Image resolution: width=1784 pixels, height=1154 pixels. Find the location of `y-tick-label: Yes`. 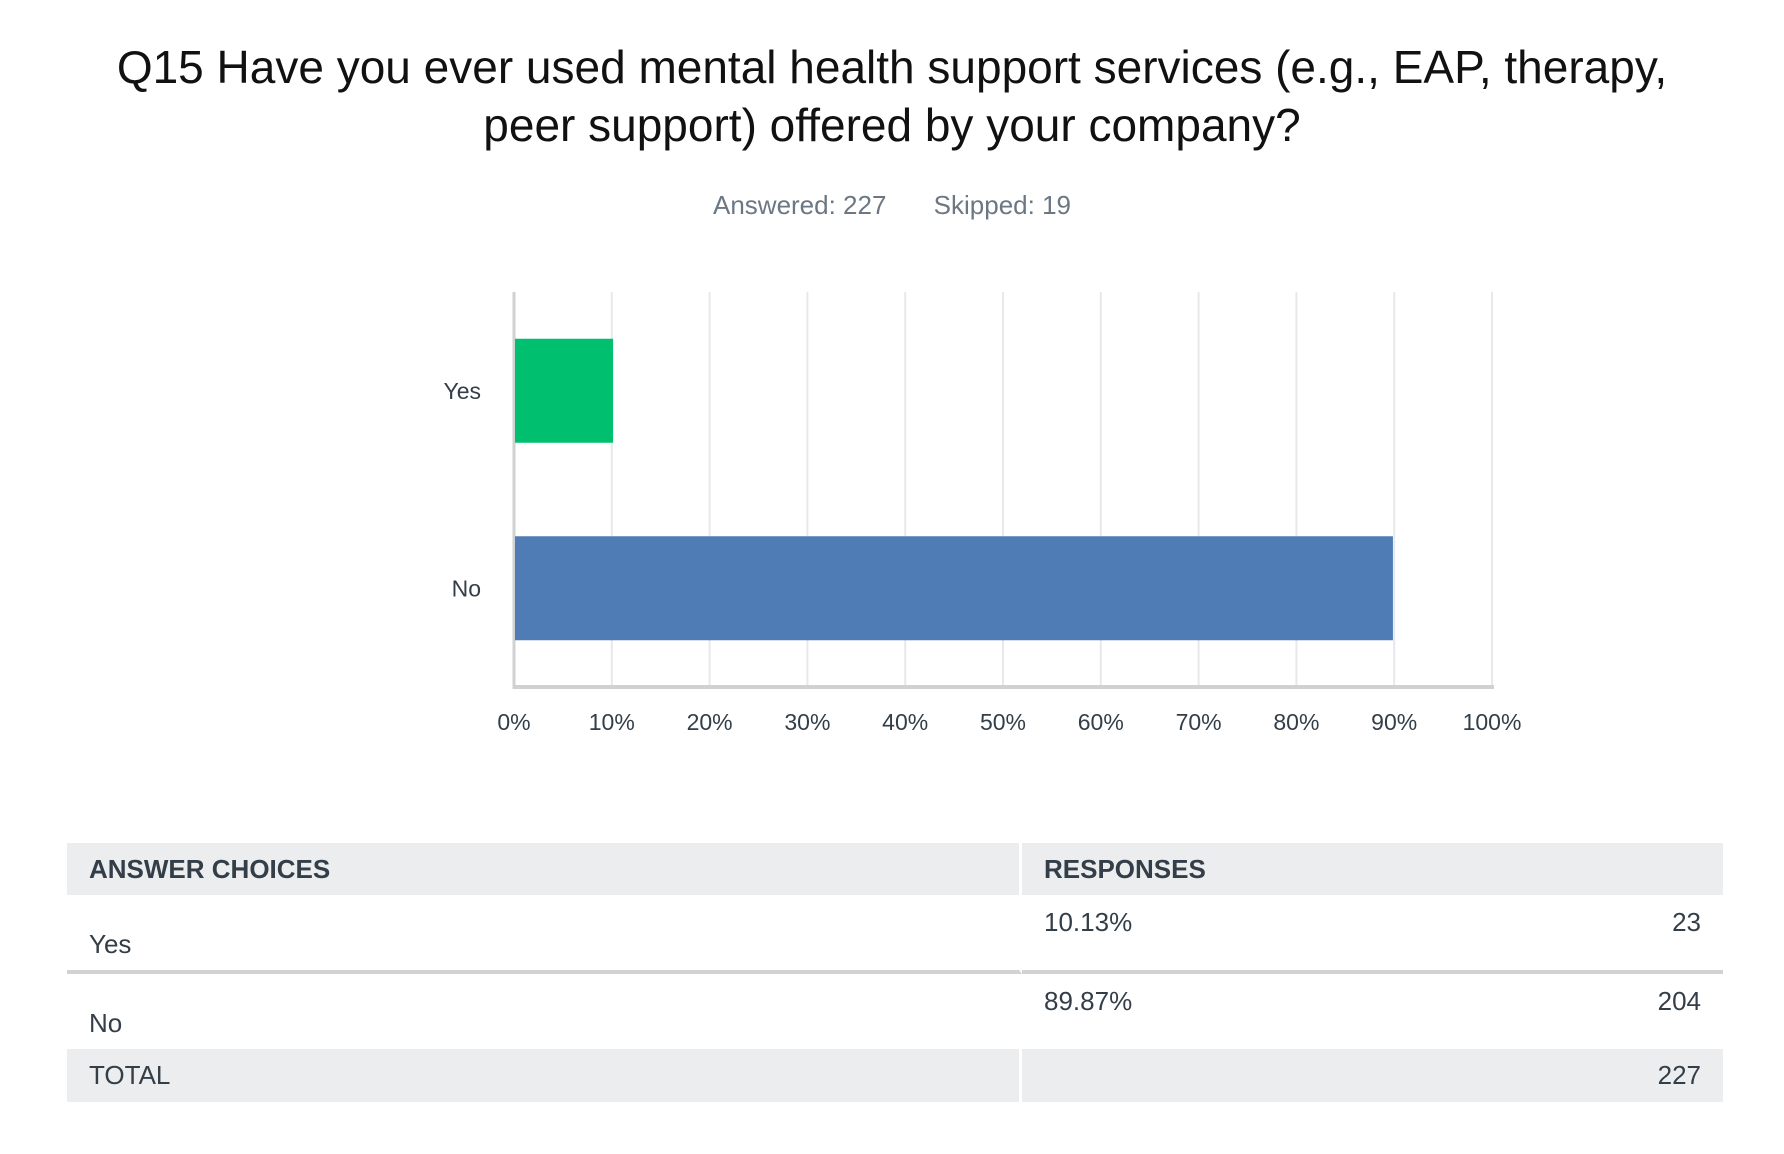

y-tick-label: Yes is located at coordinates (462, 391).